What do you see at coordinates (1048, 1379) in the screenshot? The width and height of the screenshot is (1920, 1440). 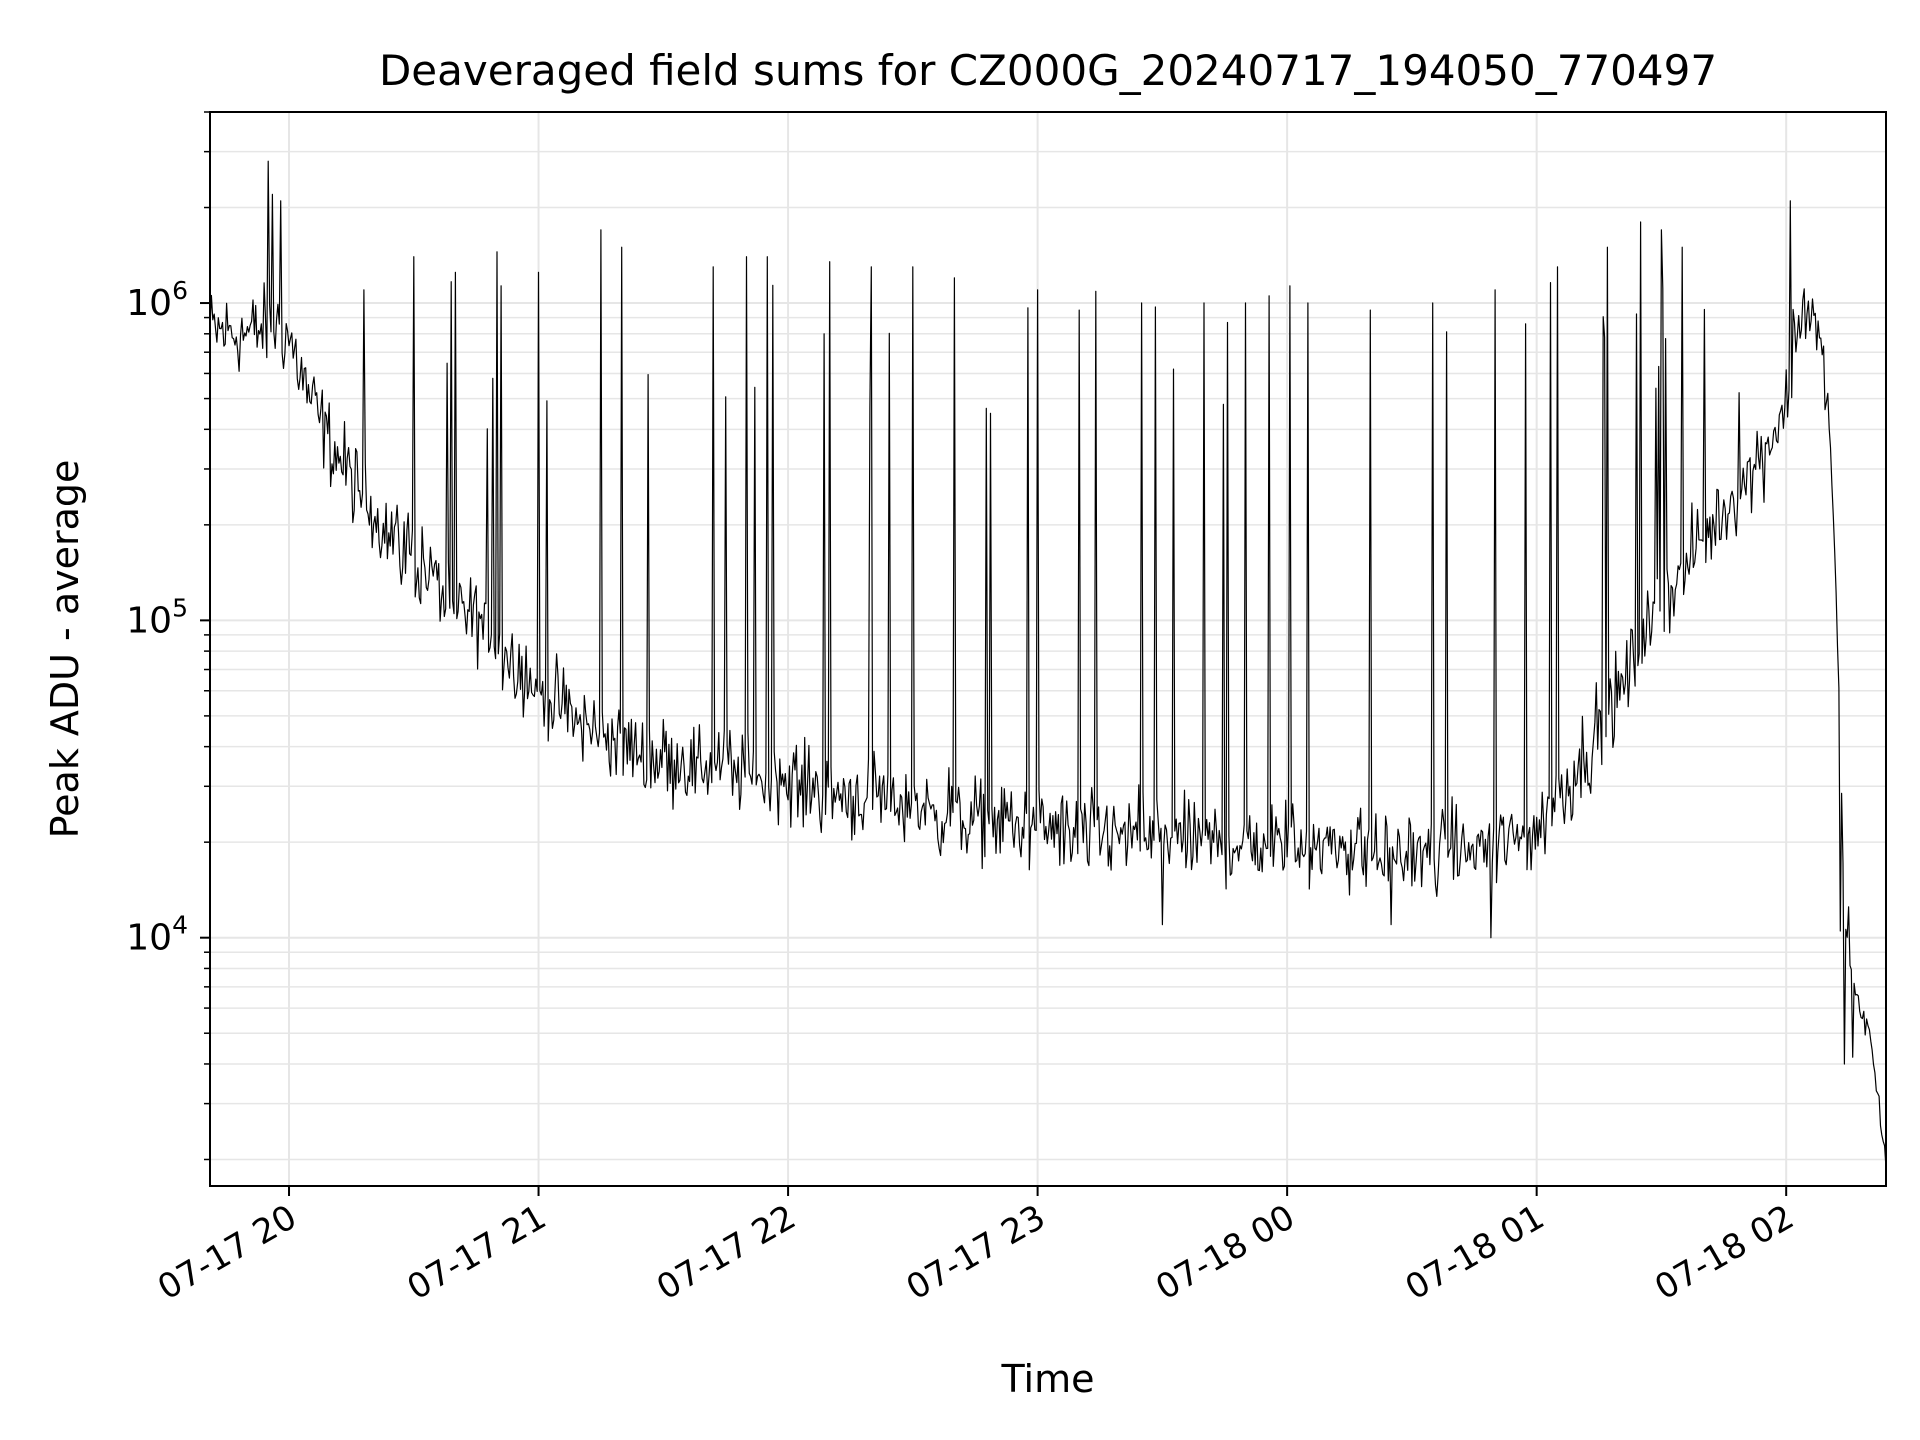 I see `x-axis-label: Time` at bounding box center [1048, 1379].